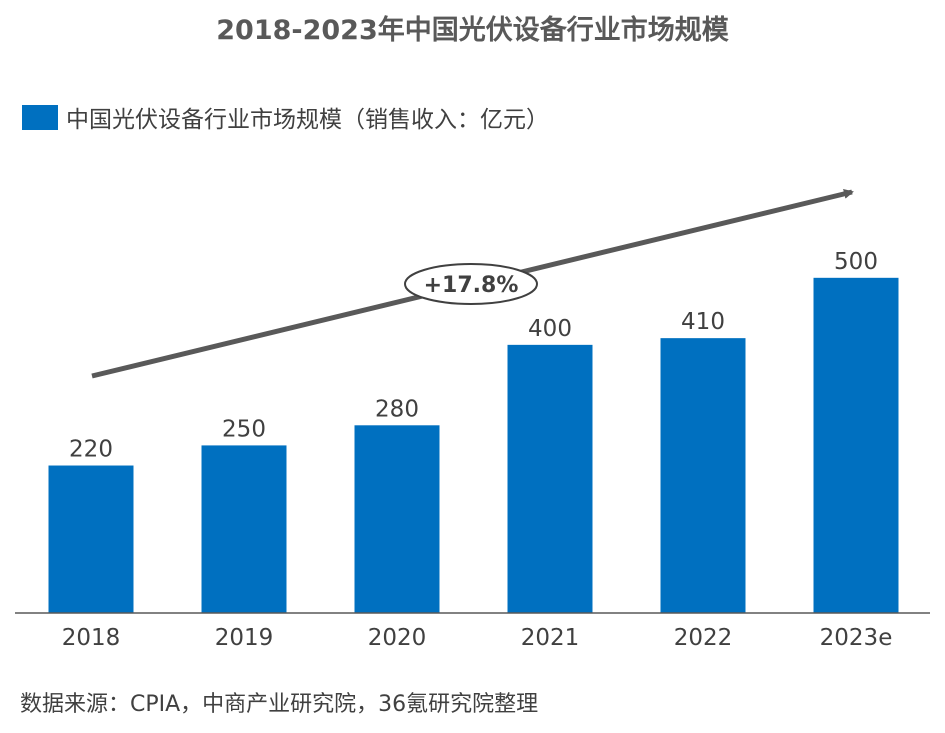 This screenshot has height=733, width=945. What do you see at coordinates (856, 638) in the screenshot?
I see `x-tick-label-2023e: 2023e` at bounding box center [856, 638].